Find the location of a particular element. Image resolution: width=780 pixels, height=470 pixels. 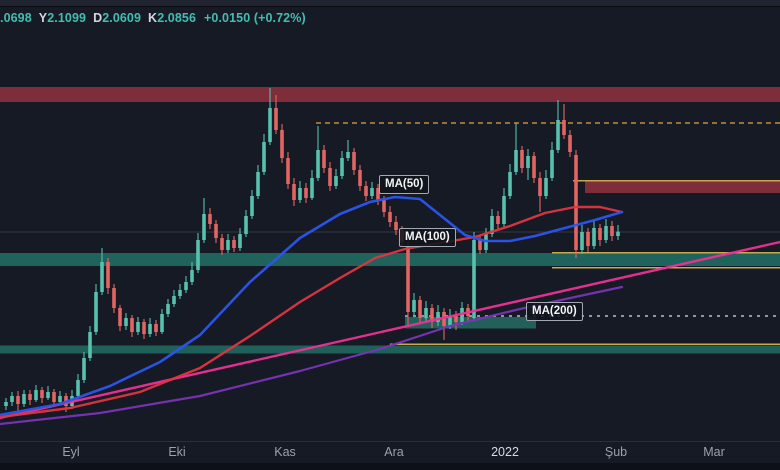

demand-box is located at coordinates (470, 323).